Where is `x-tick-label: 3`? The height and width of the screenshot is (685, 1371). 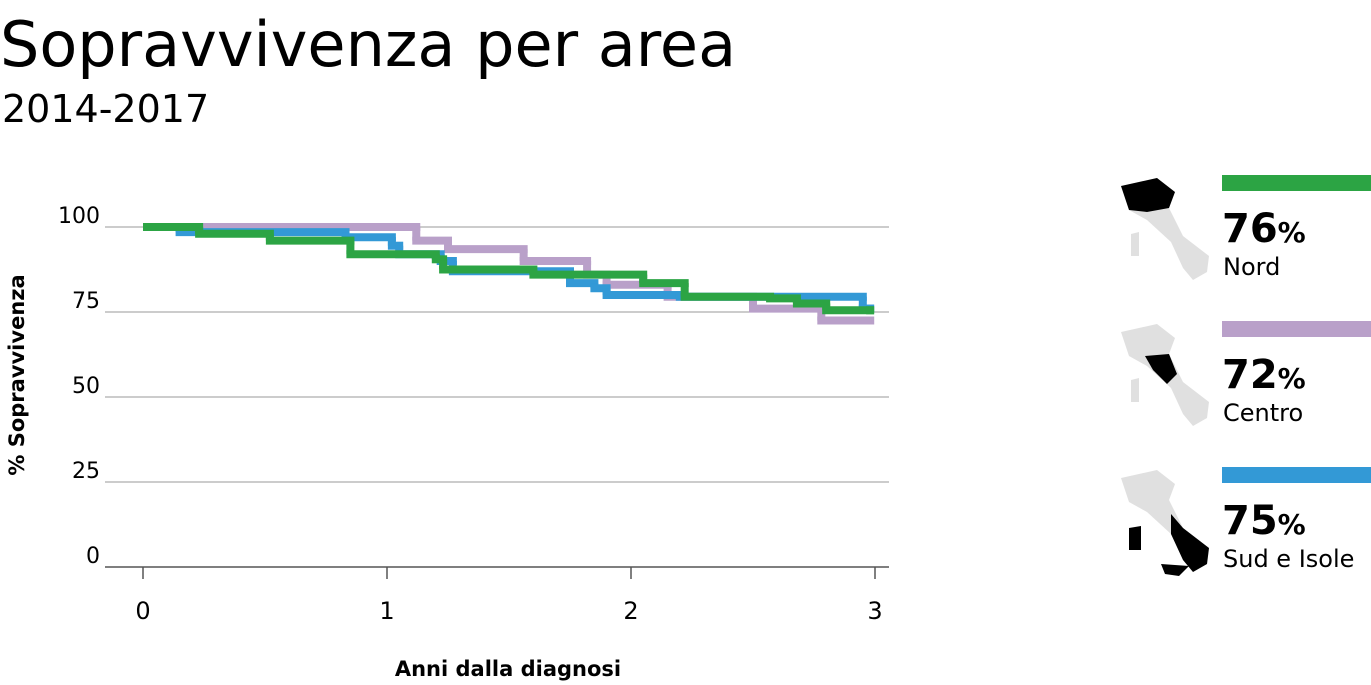
x-tick-label: 3 is located at coordinates (874, 611).